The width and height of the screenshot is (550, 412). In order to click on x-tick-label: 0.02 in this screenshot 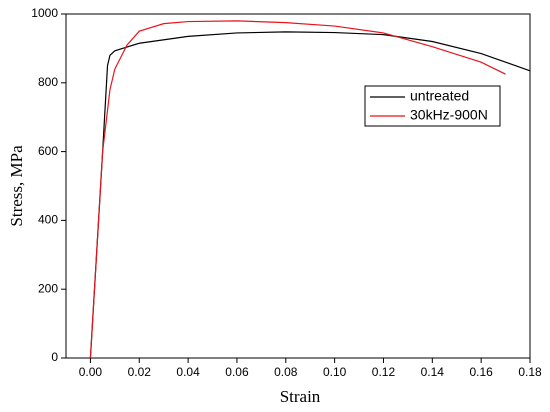, I will do `click(140, 372)`.